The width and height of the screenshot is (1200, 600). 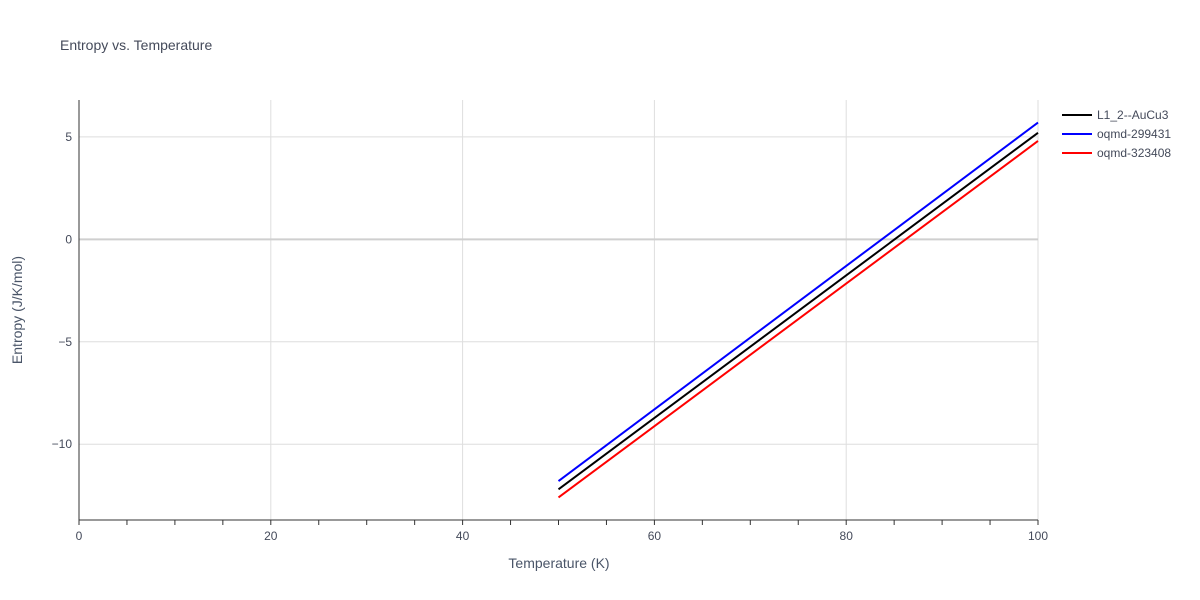 What do you see at coordinates (463, 536) in the screenshot?
I see `x-tick-label-2: 40` at bounding box center [463, 536].